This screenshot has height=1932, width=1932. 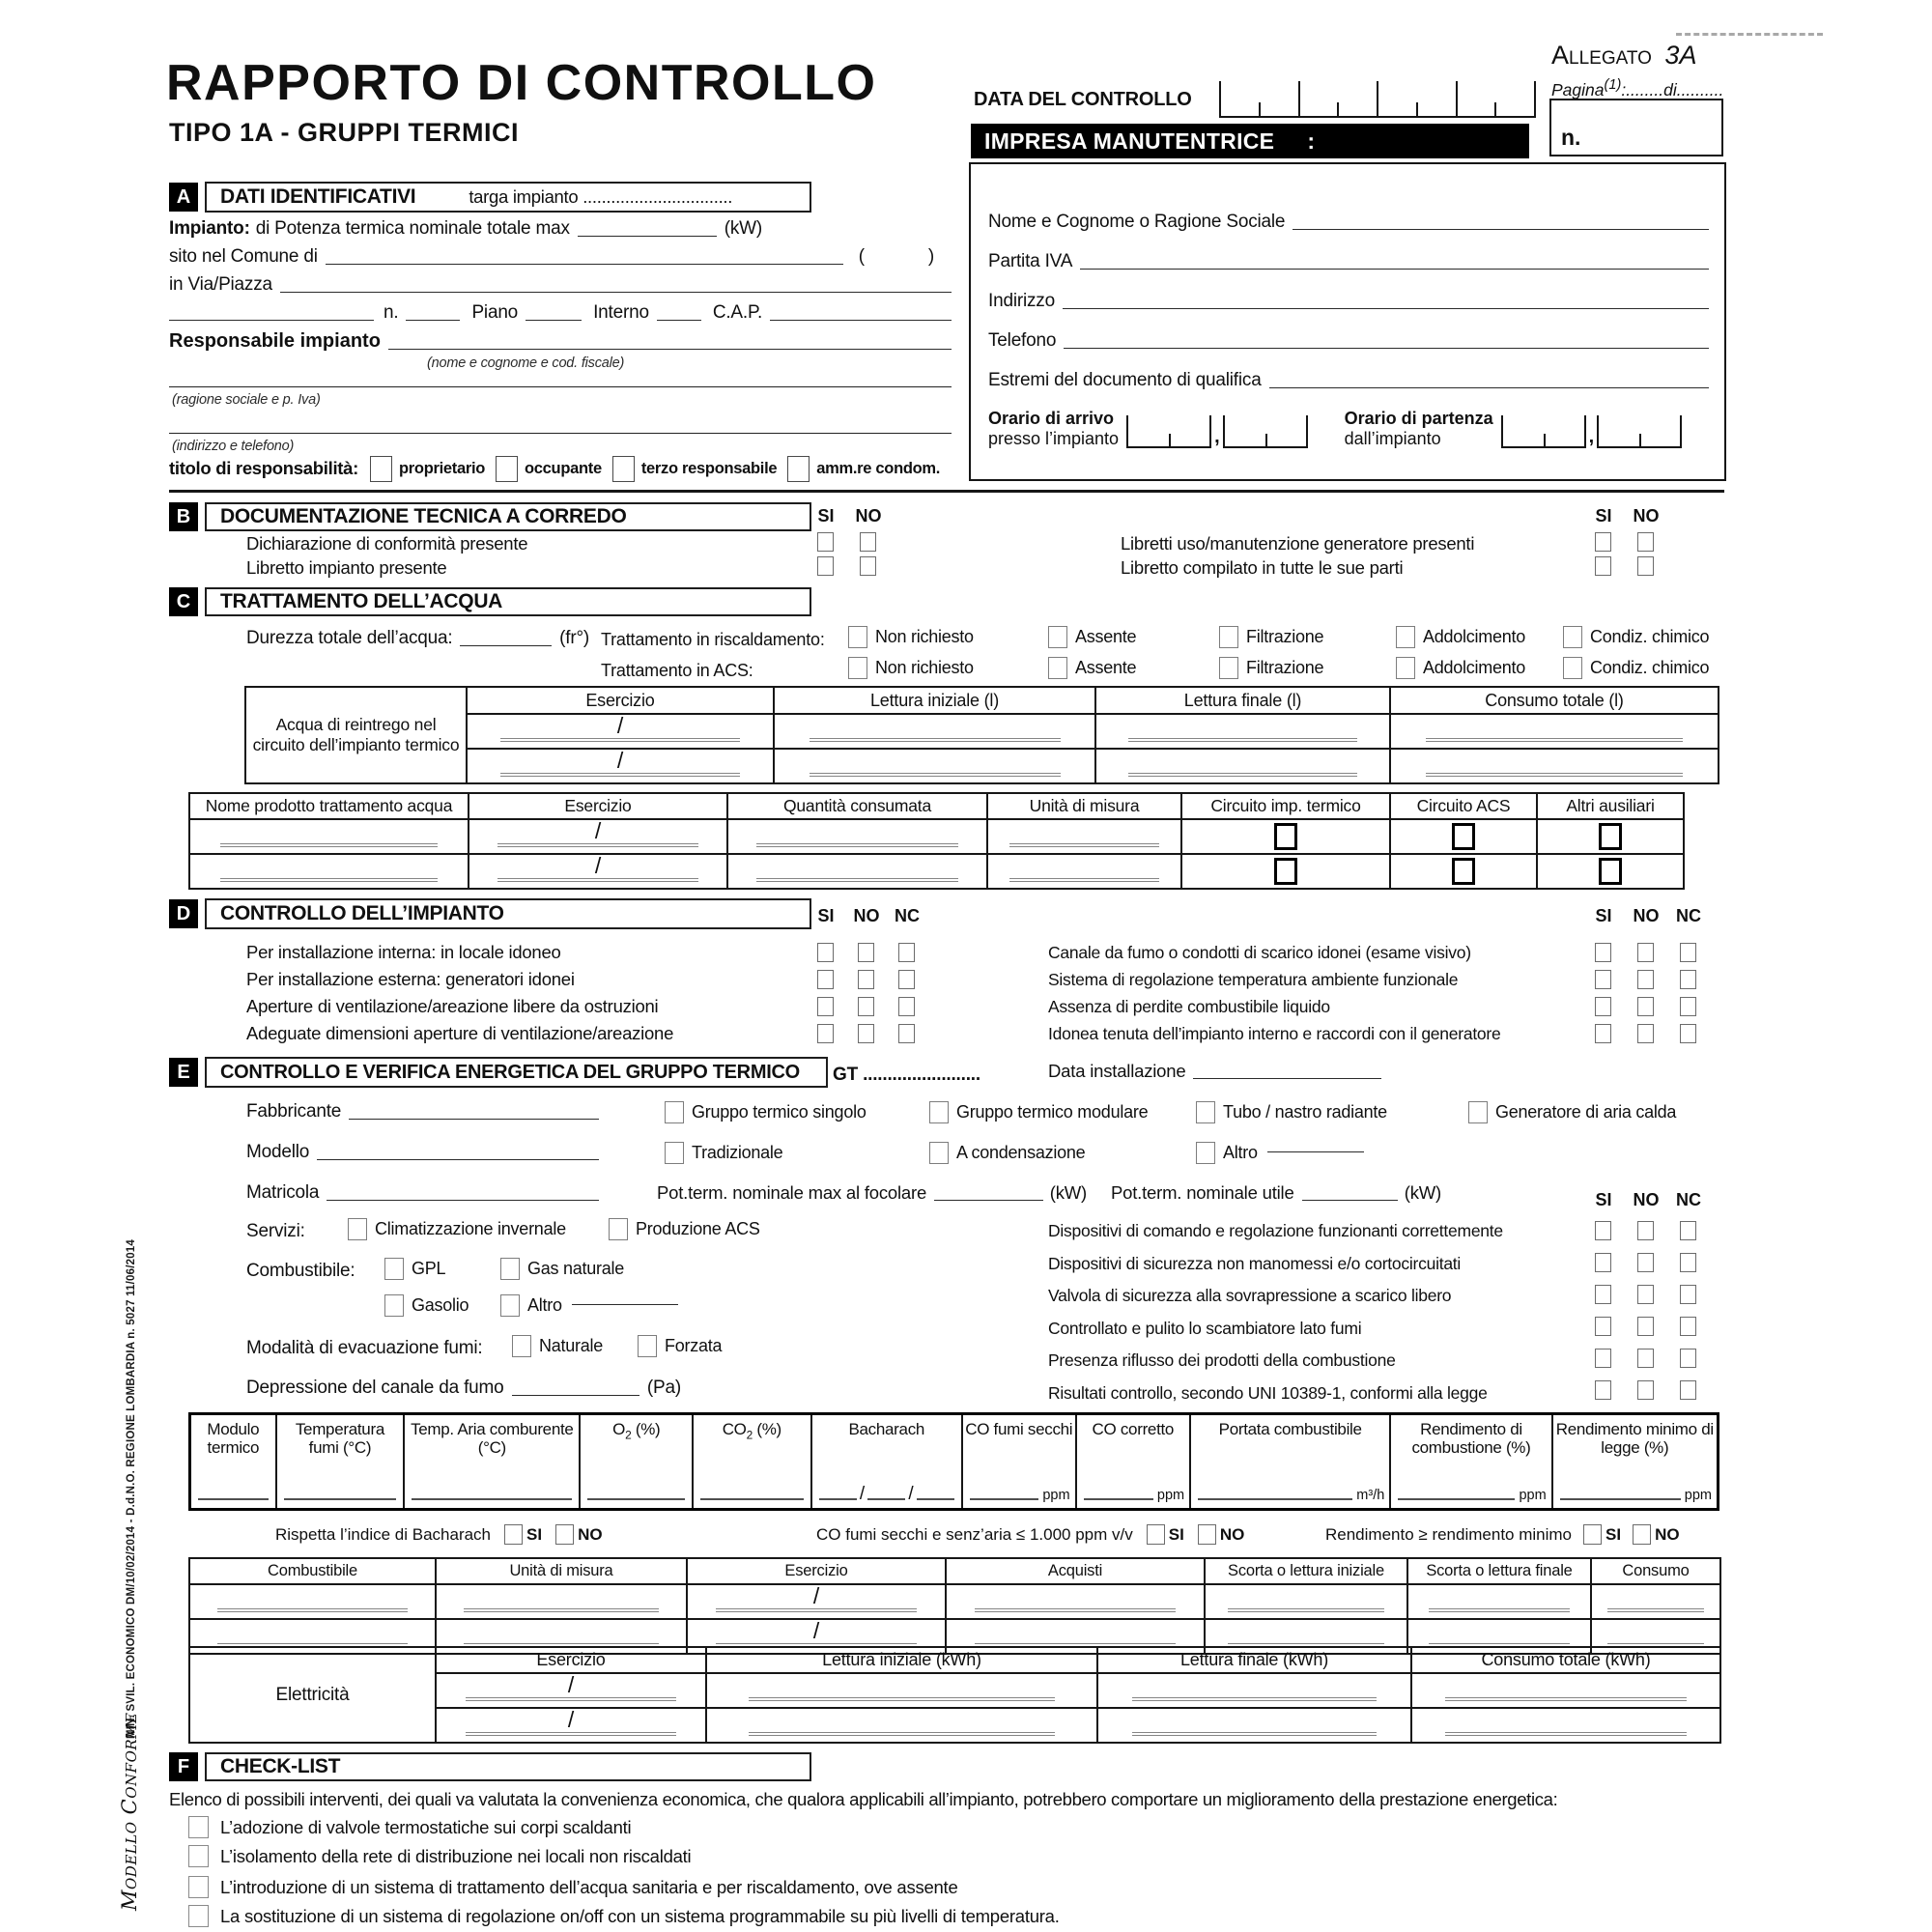 What do you see at coordinates (1315, 1151) in the screenshot?
I see `input-line-altro-tipo` at bounding box center [1315, 1151].